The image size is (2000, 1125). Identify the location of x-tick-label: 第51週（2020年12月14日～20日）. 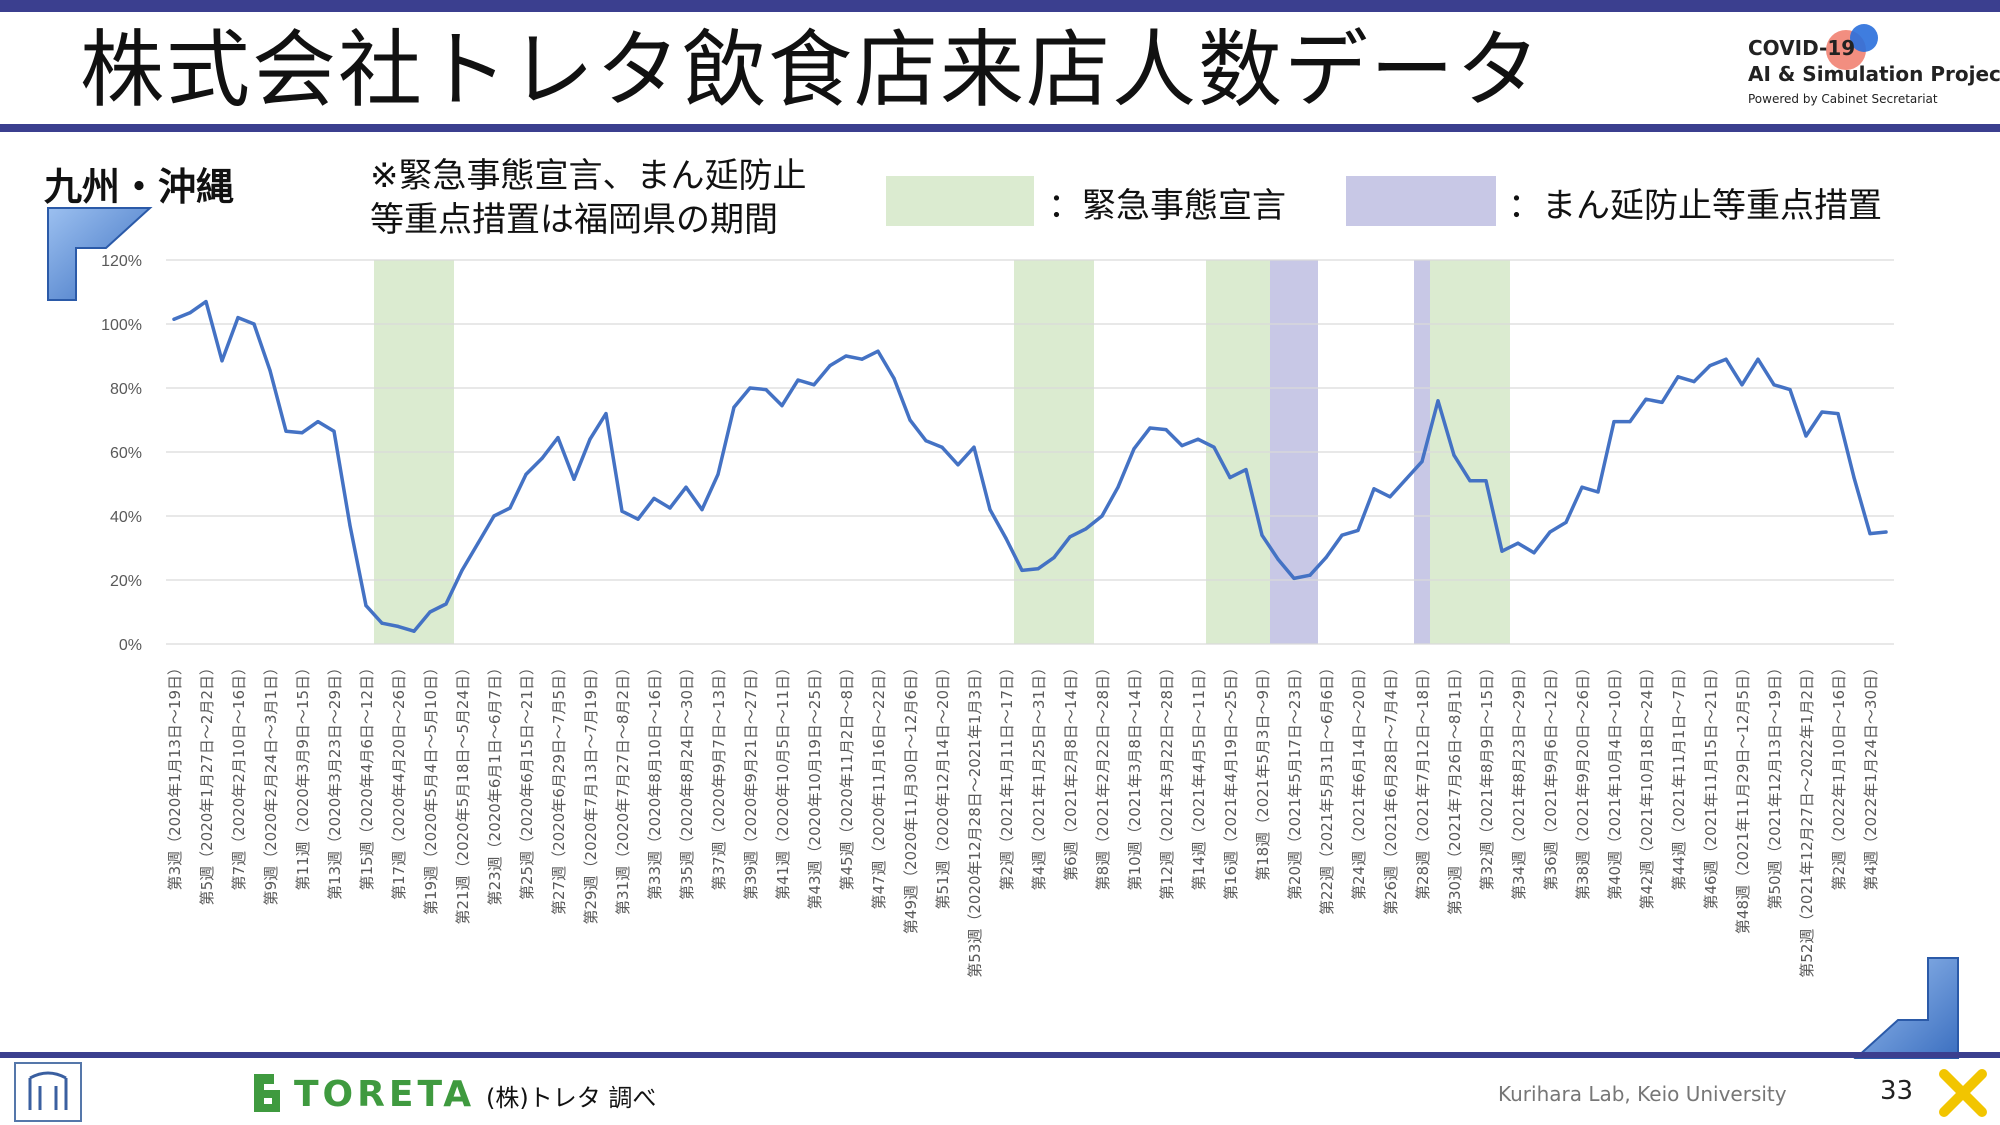
(943, 785).